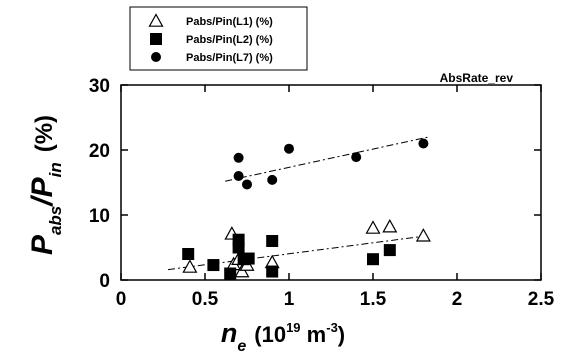 Image resolution: width=570 pixels, height=361 pixels. What do you see at coordinates (205, 299) in the screenshot?
I see `x-tick-label: 0.5` at bounding box center [205, 299].